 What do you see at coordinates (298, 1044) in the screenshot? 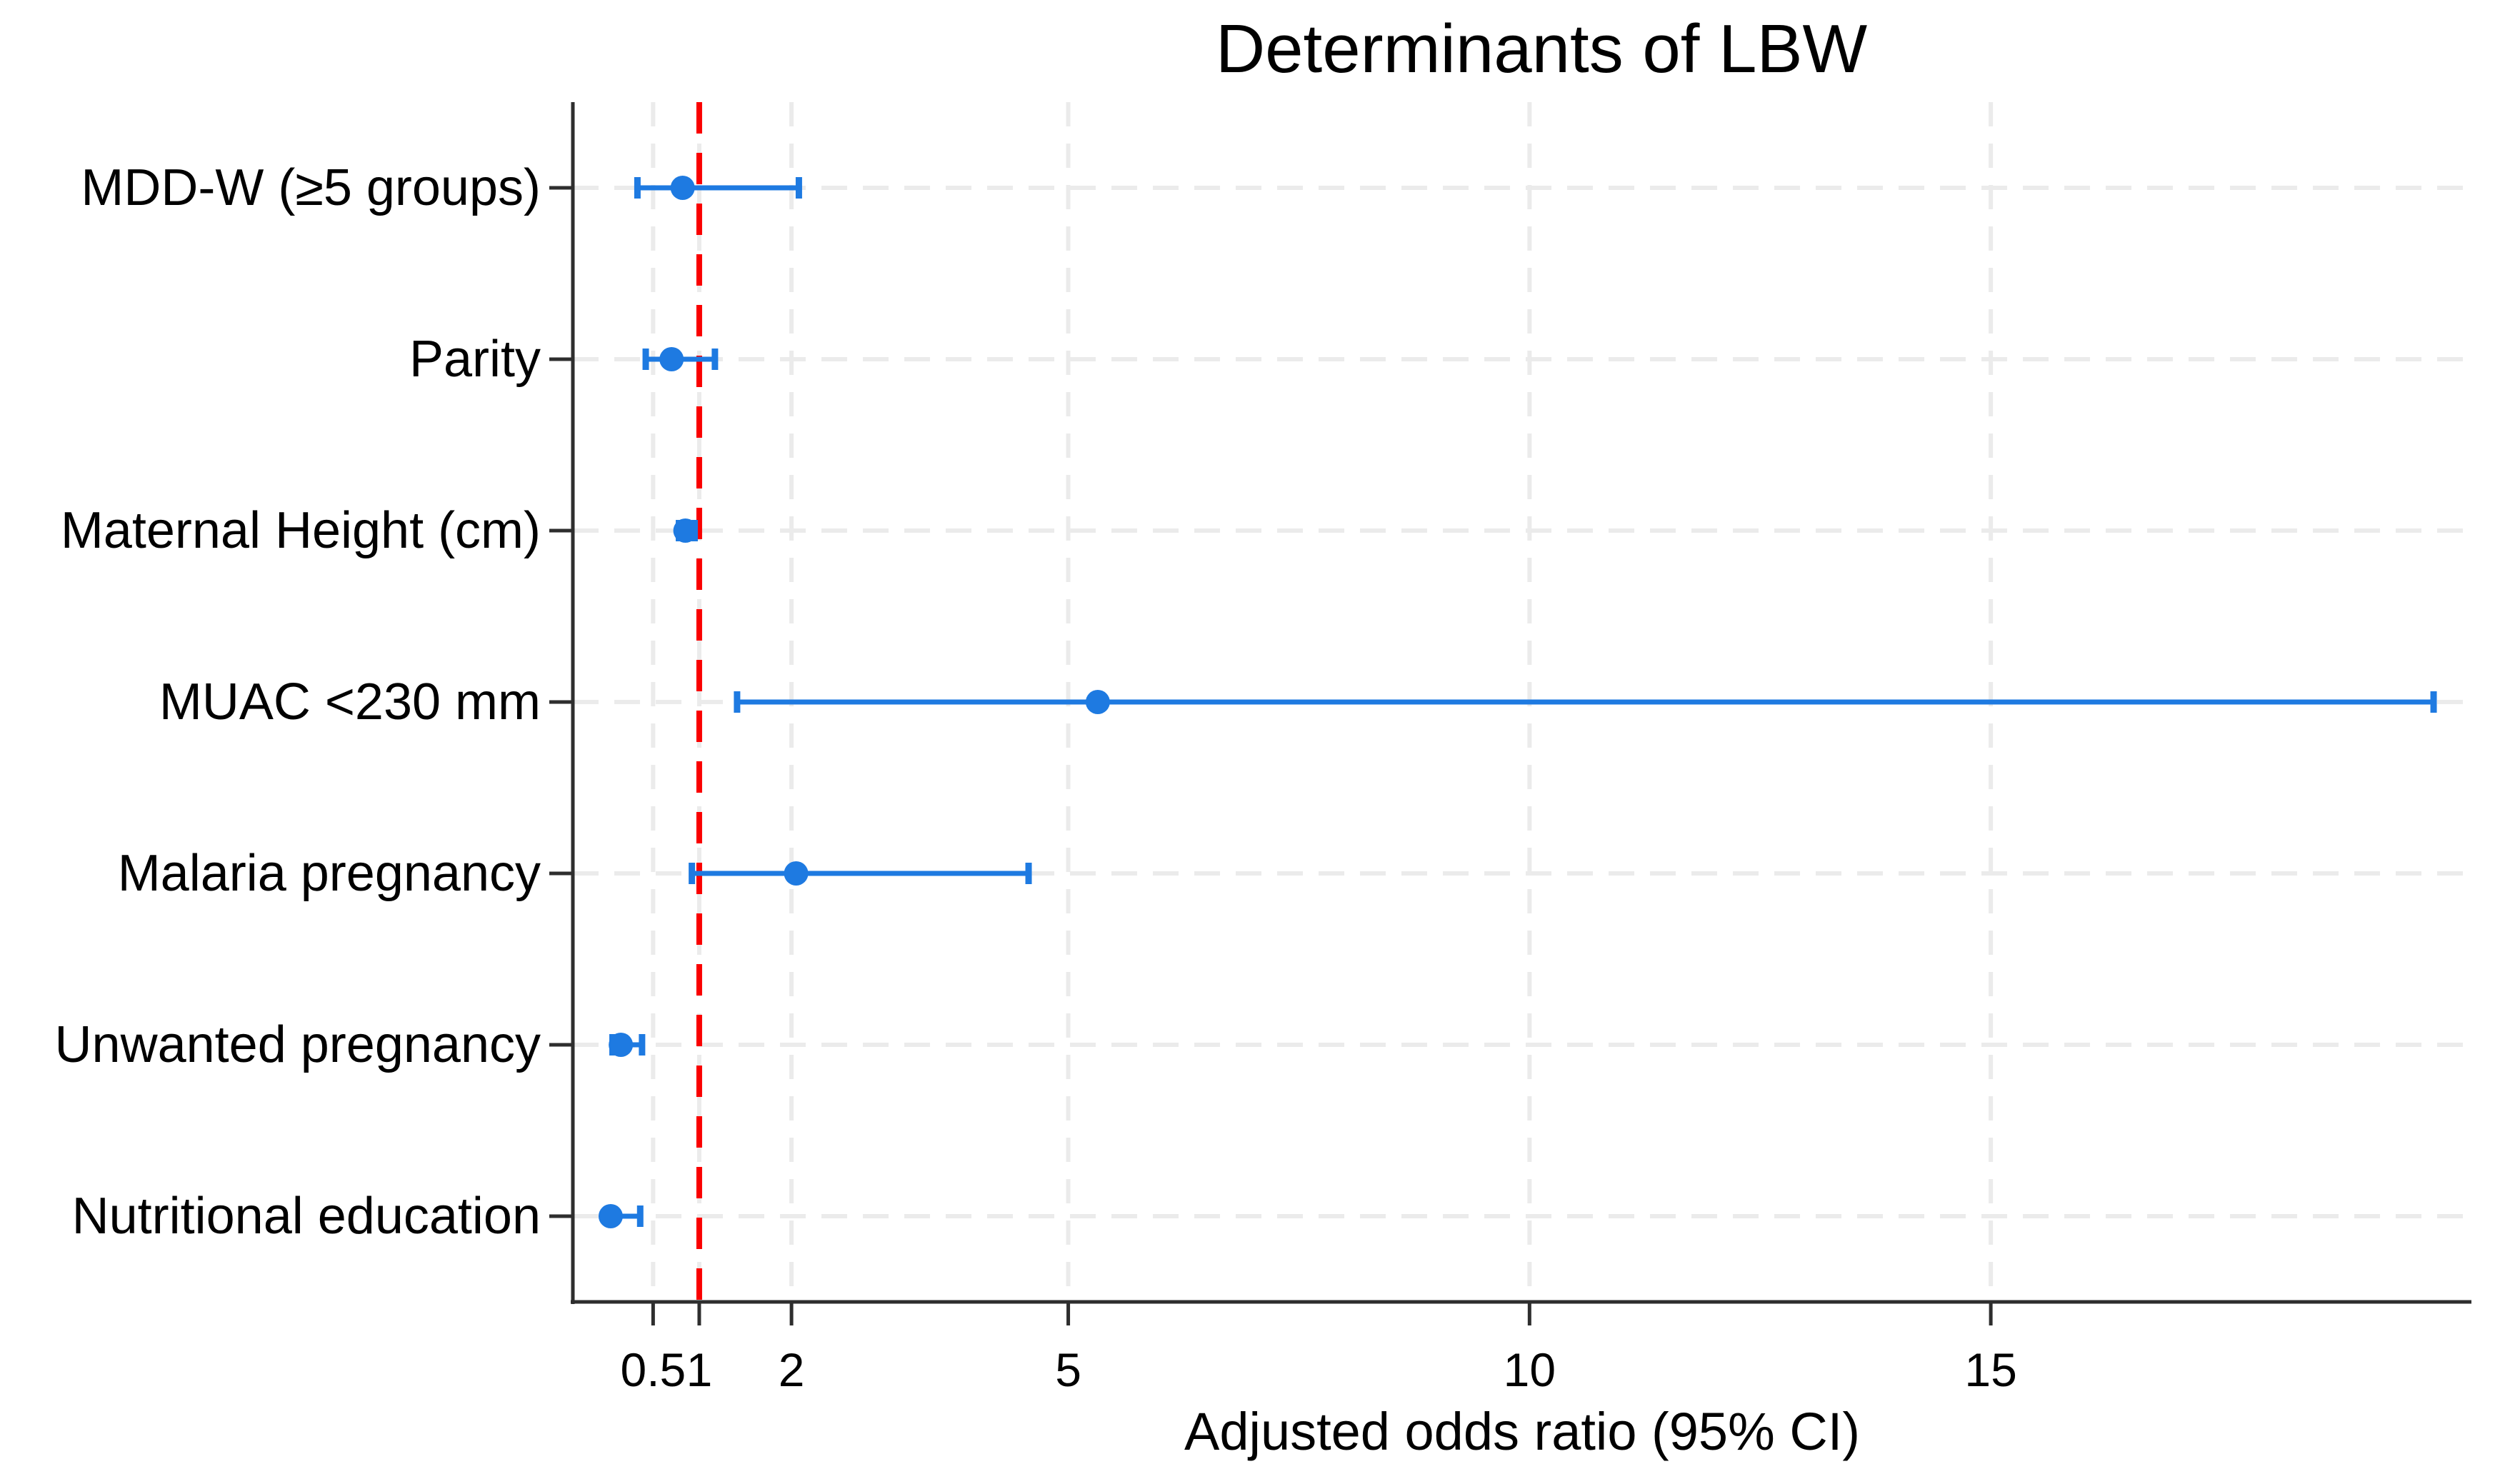
I see `y-label-5: Unwanted pregnancy` at bounding box center [298, 1044].